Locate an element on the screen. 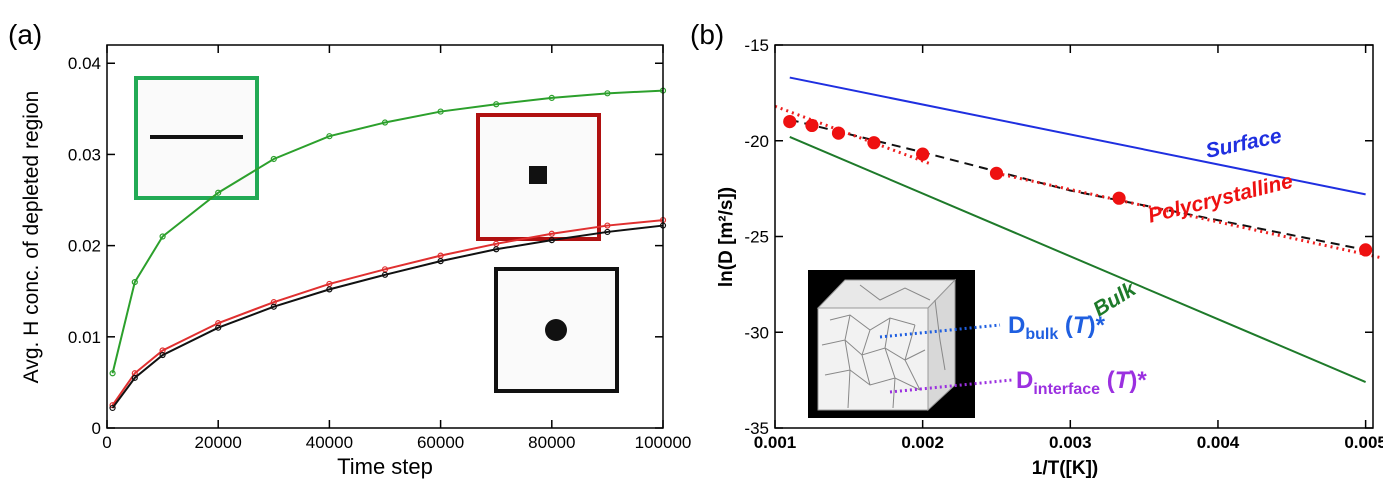 The image size is (1383, 486). panel-label: (a) is located at coordinates (25, 34).